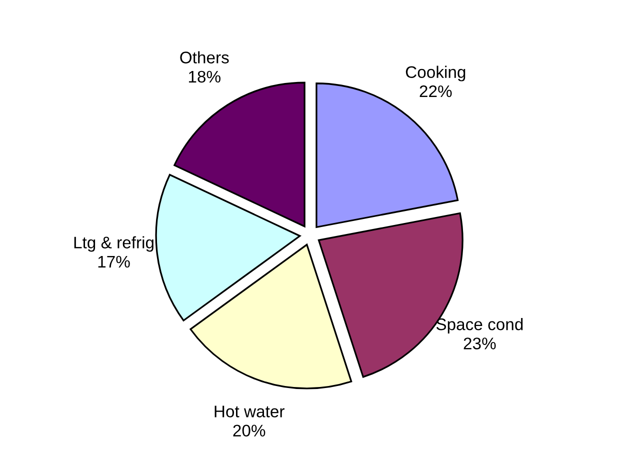 This screenshot has height=470, width=620. I want to click on data-label: 17%, so click(114, 262).